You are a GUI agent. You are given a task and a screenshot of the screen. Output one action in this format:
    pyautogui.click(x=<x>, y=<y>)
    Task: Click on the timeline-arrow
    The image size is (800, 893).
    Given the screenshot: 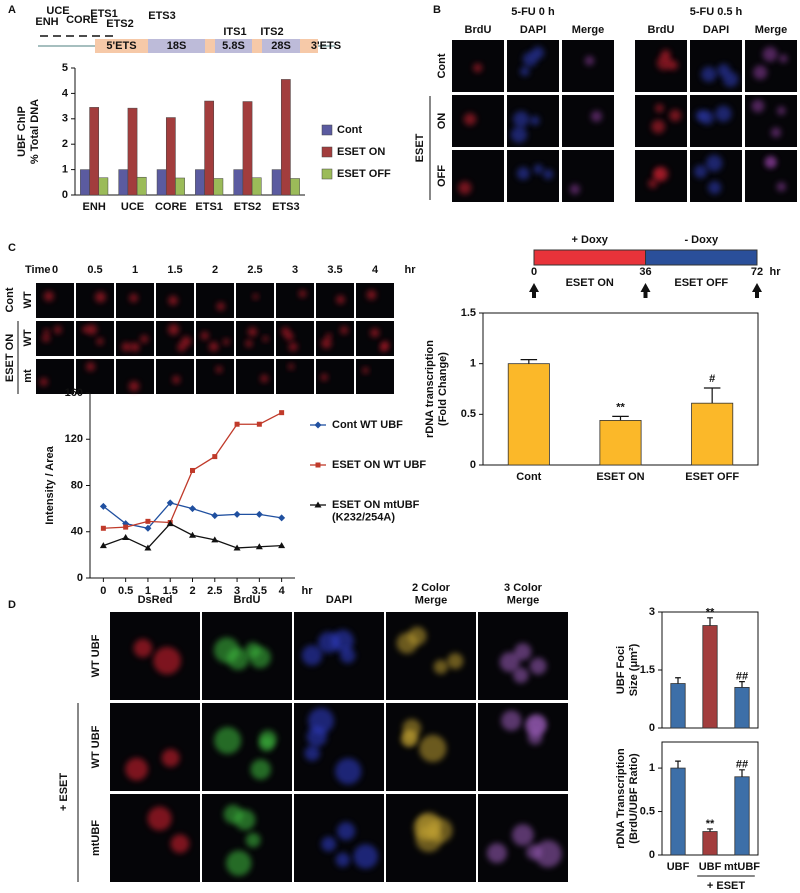 What is the action you would take?
    pyautogui.click(x=645, y=290)
    